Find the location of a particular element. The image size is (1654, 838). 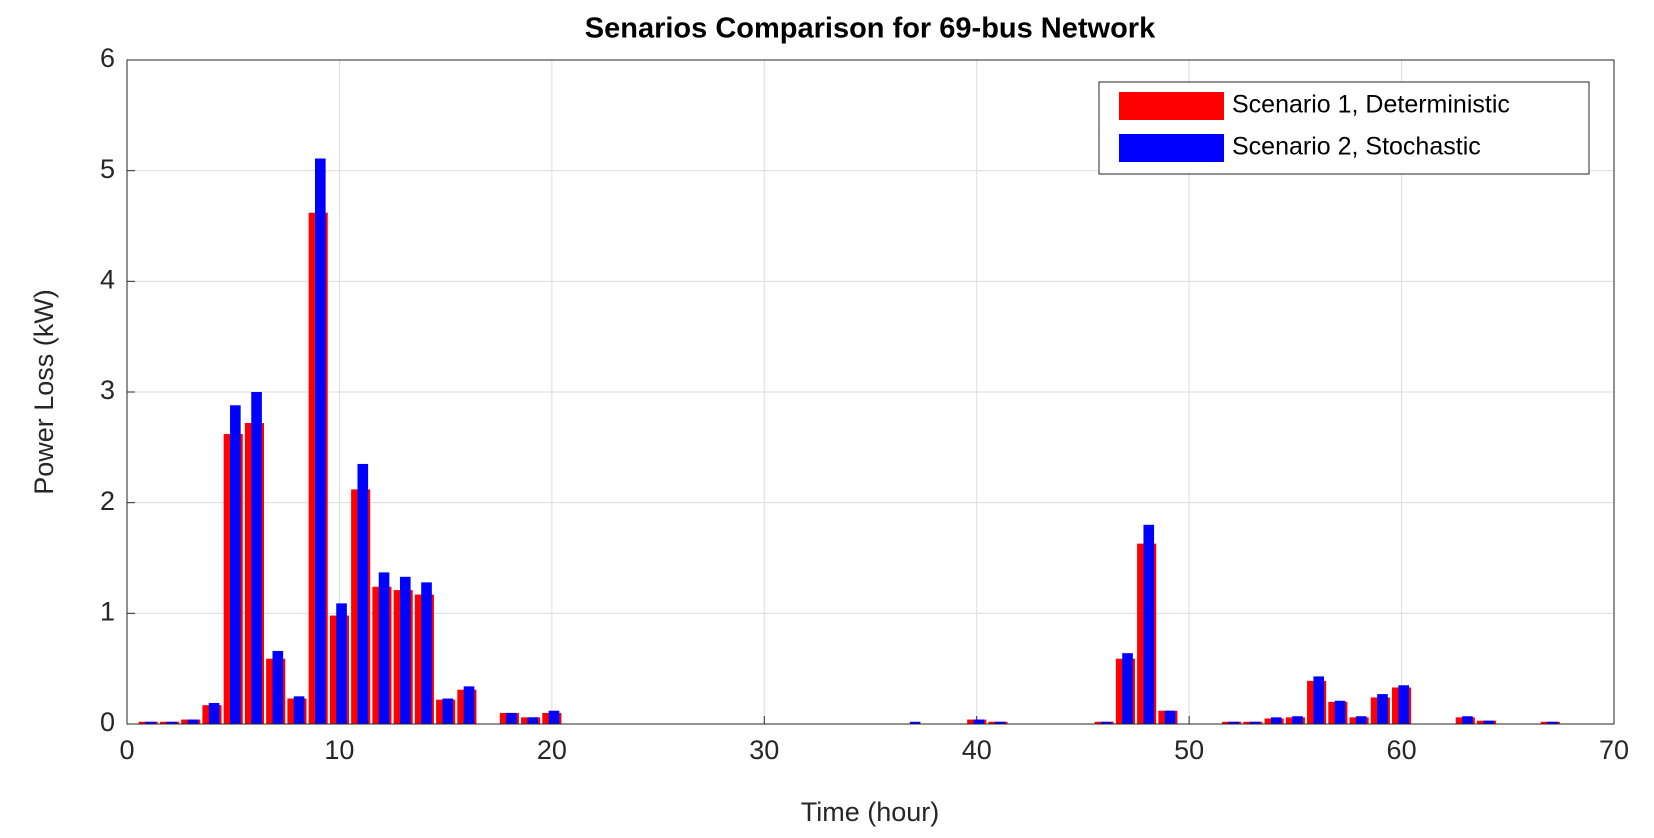

x-axis-label: Time (hour) is located at coordinates (870, 812).